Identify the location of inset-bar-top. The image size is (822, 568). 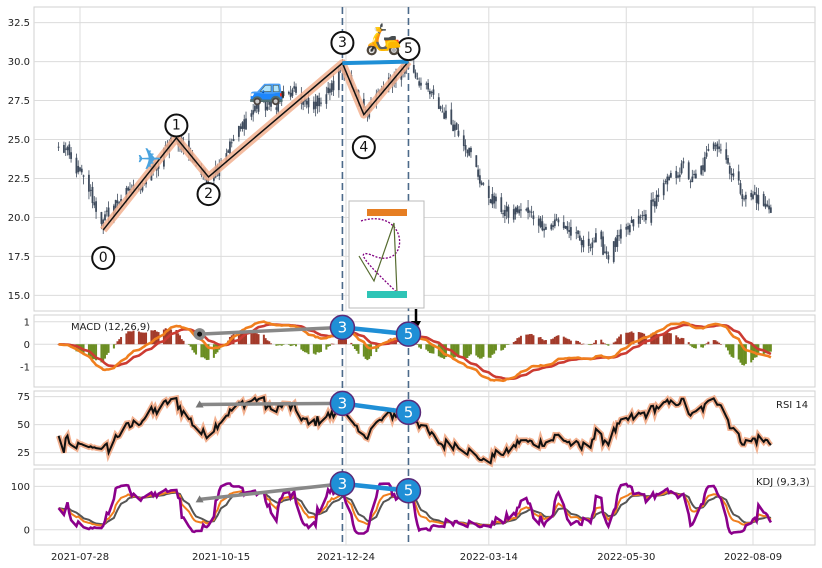
(387, 212).